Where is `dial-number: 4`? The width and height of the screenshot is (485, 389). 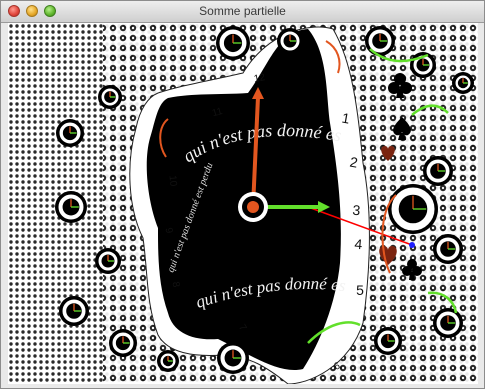 dial-number: 4 is located at coordinates (358, 244).